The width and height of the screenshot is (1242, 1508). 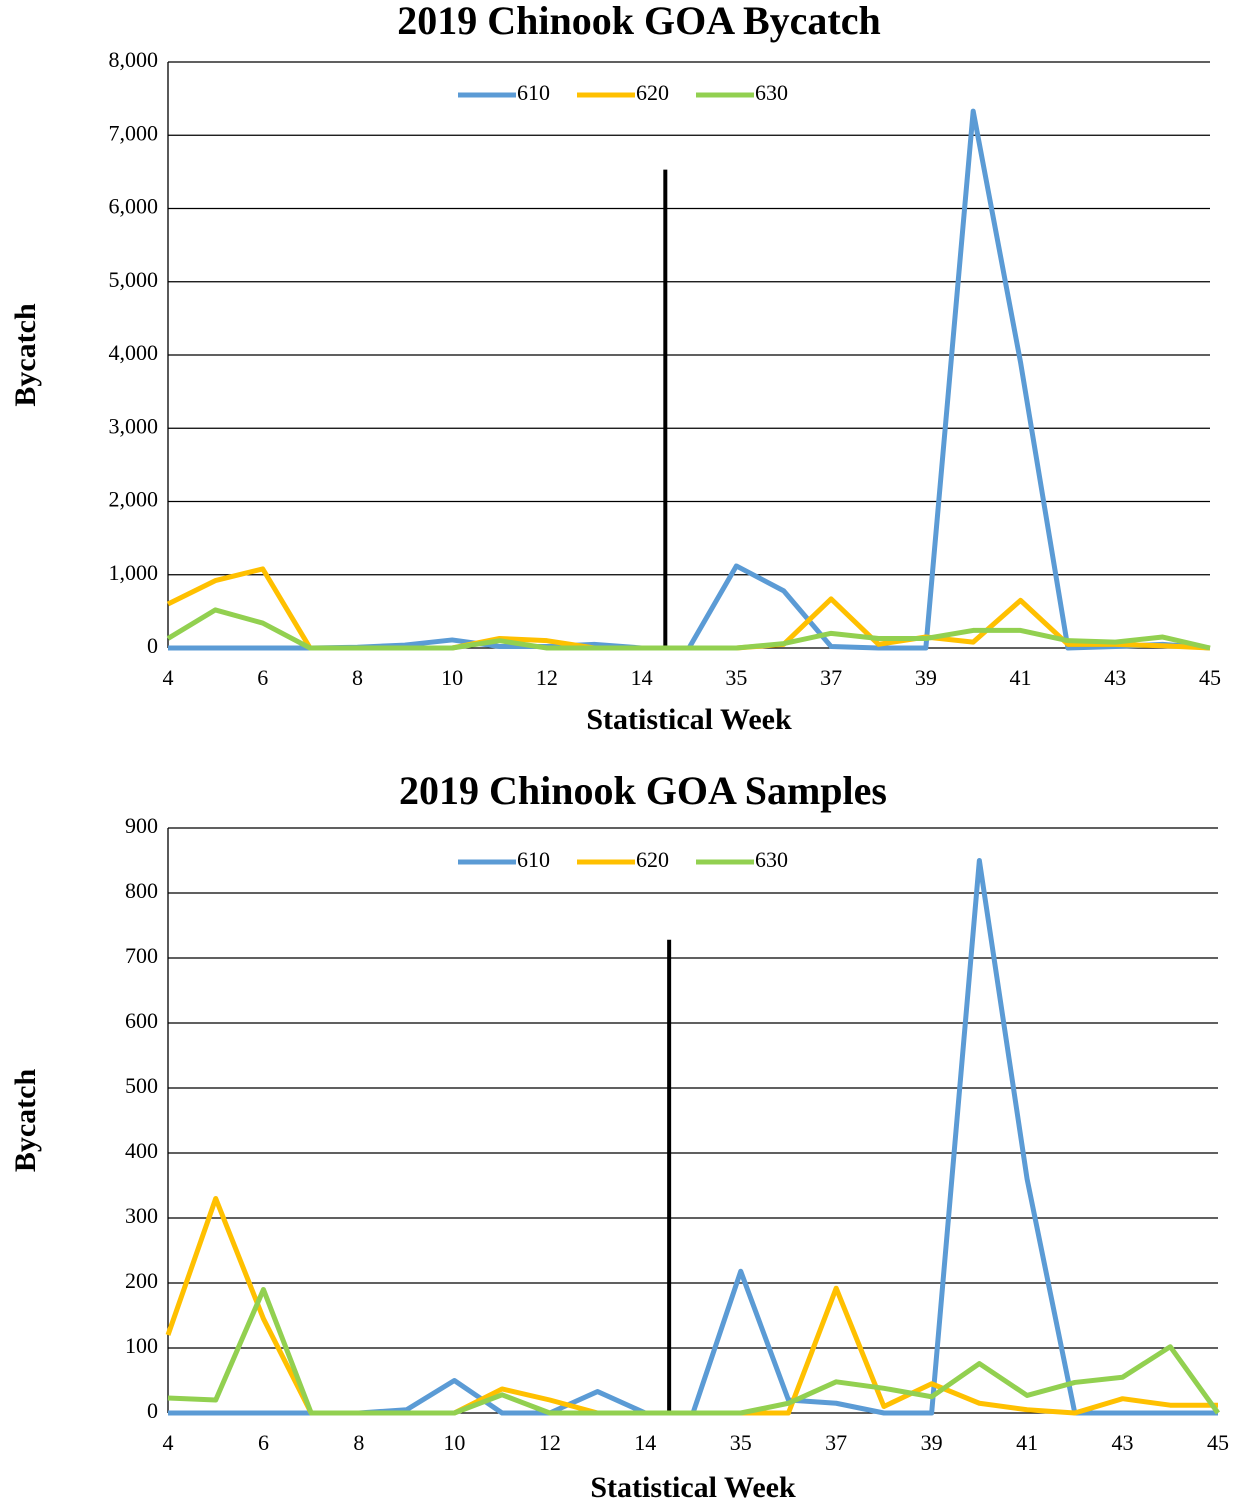 I want to click on y-tick-label: 6,000, so click(x=134, y=206).